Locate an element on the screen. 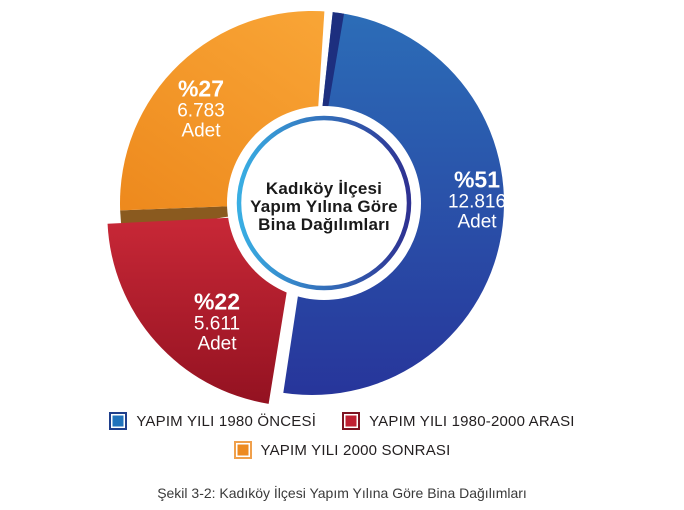 The height and width of the screenshot is (510, 684). slice-label-1980-oncesi: %51 12.816 Adet is located at coordinates (477, 199).